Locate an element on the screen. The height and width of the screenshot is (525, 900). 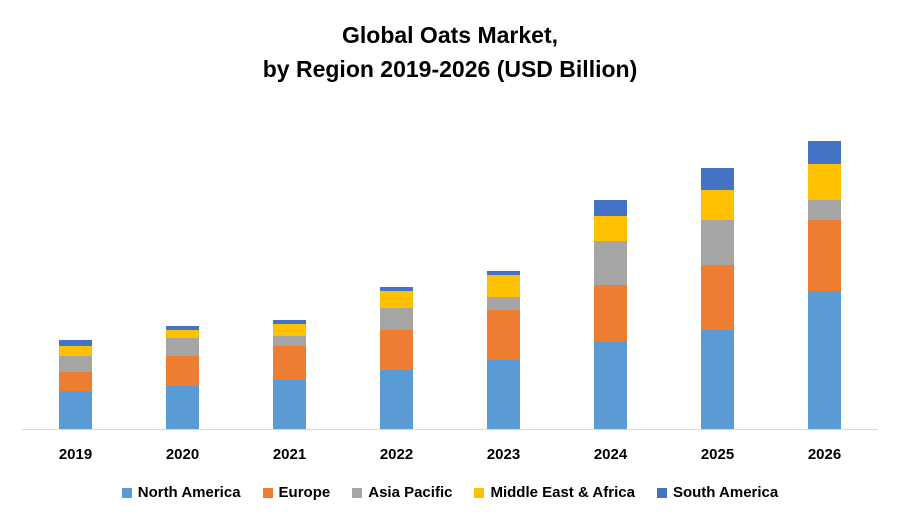
legend-item-north-america: North America is located at coordinates (181, 492).